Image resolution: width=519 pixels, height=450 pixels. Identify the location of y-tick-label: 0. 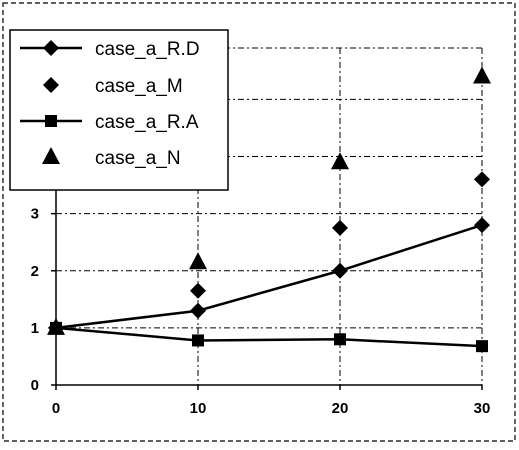
(35, 385).